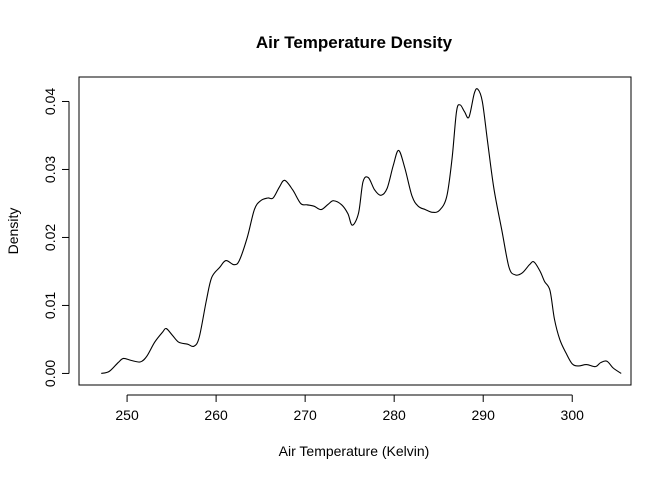  What do you see at coordinates (354, 42) in the screenshot?
I see `chart-title: Air Temperature Density` at bounding box center [354, 42].